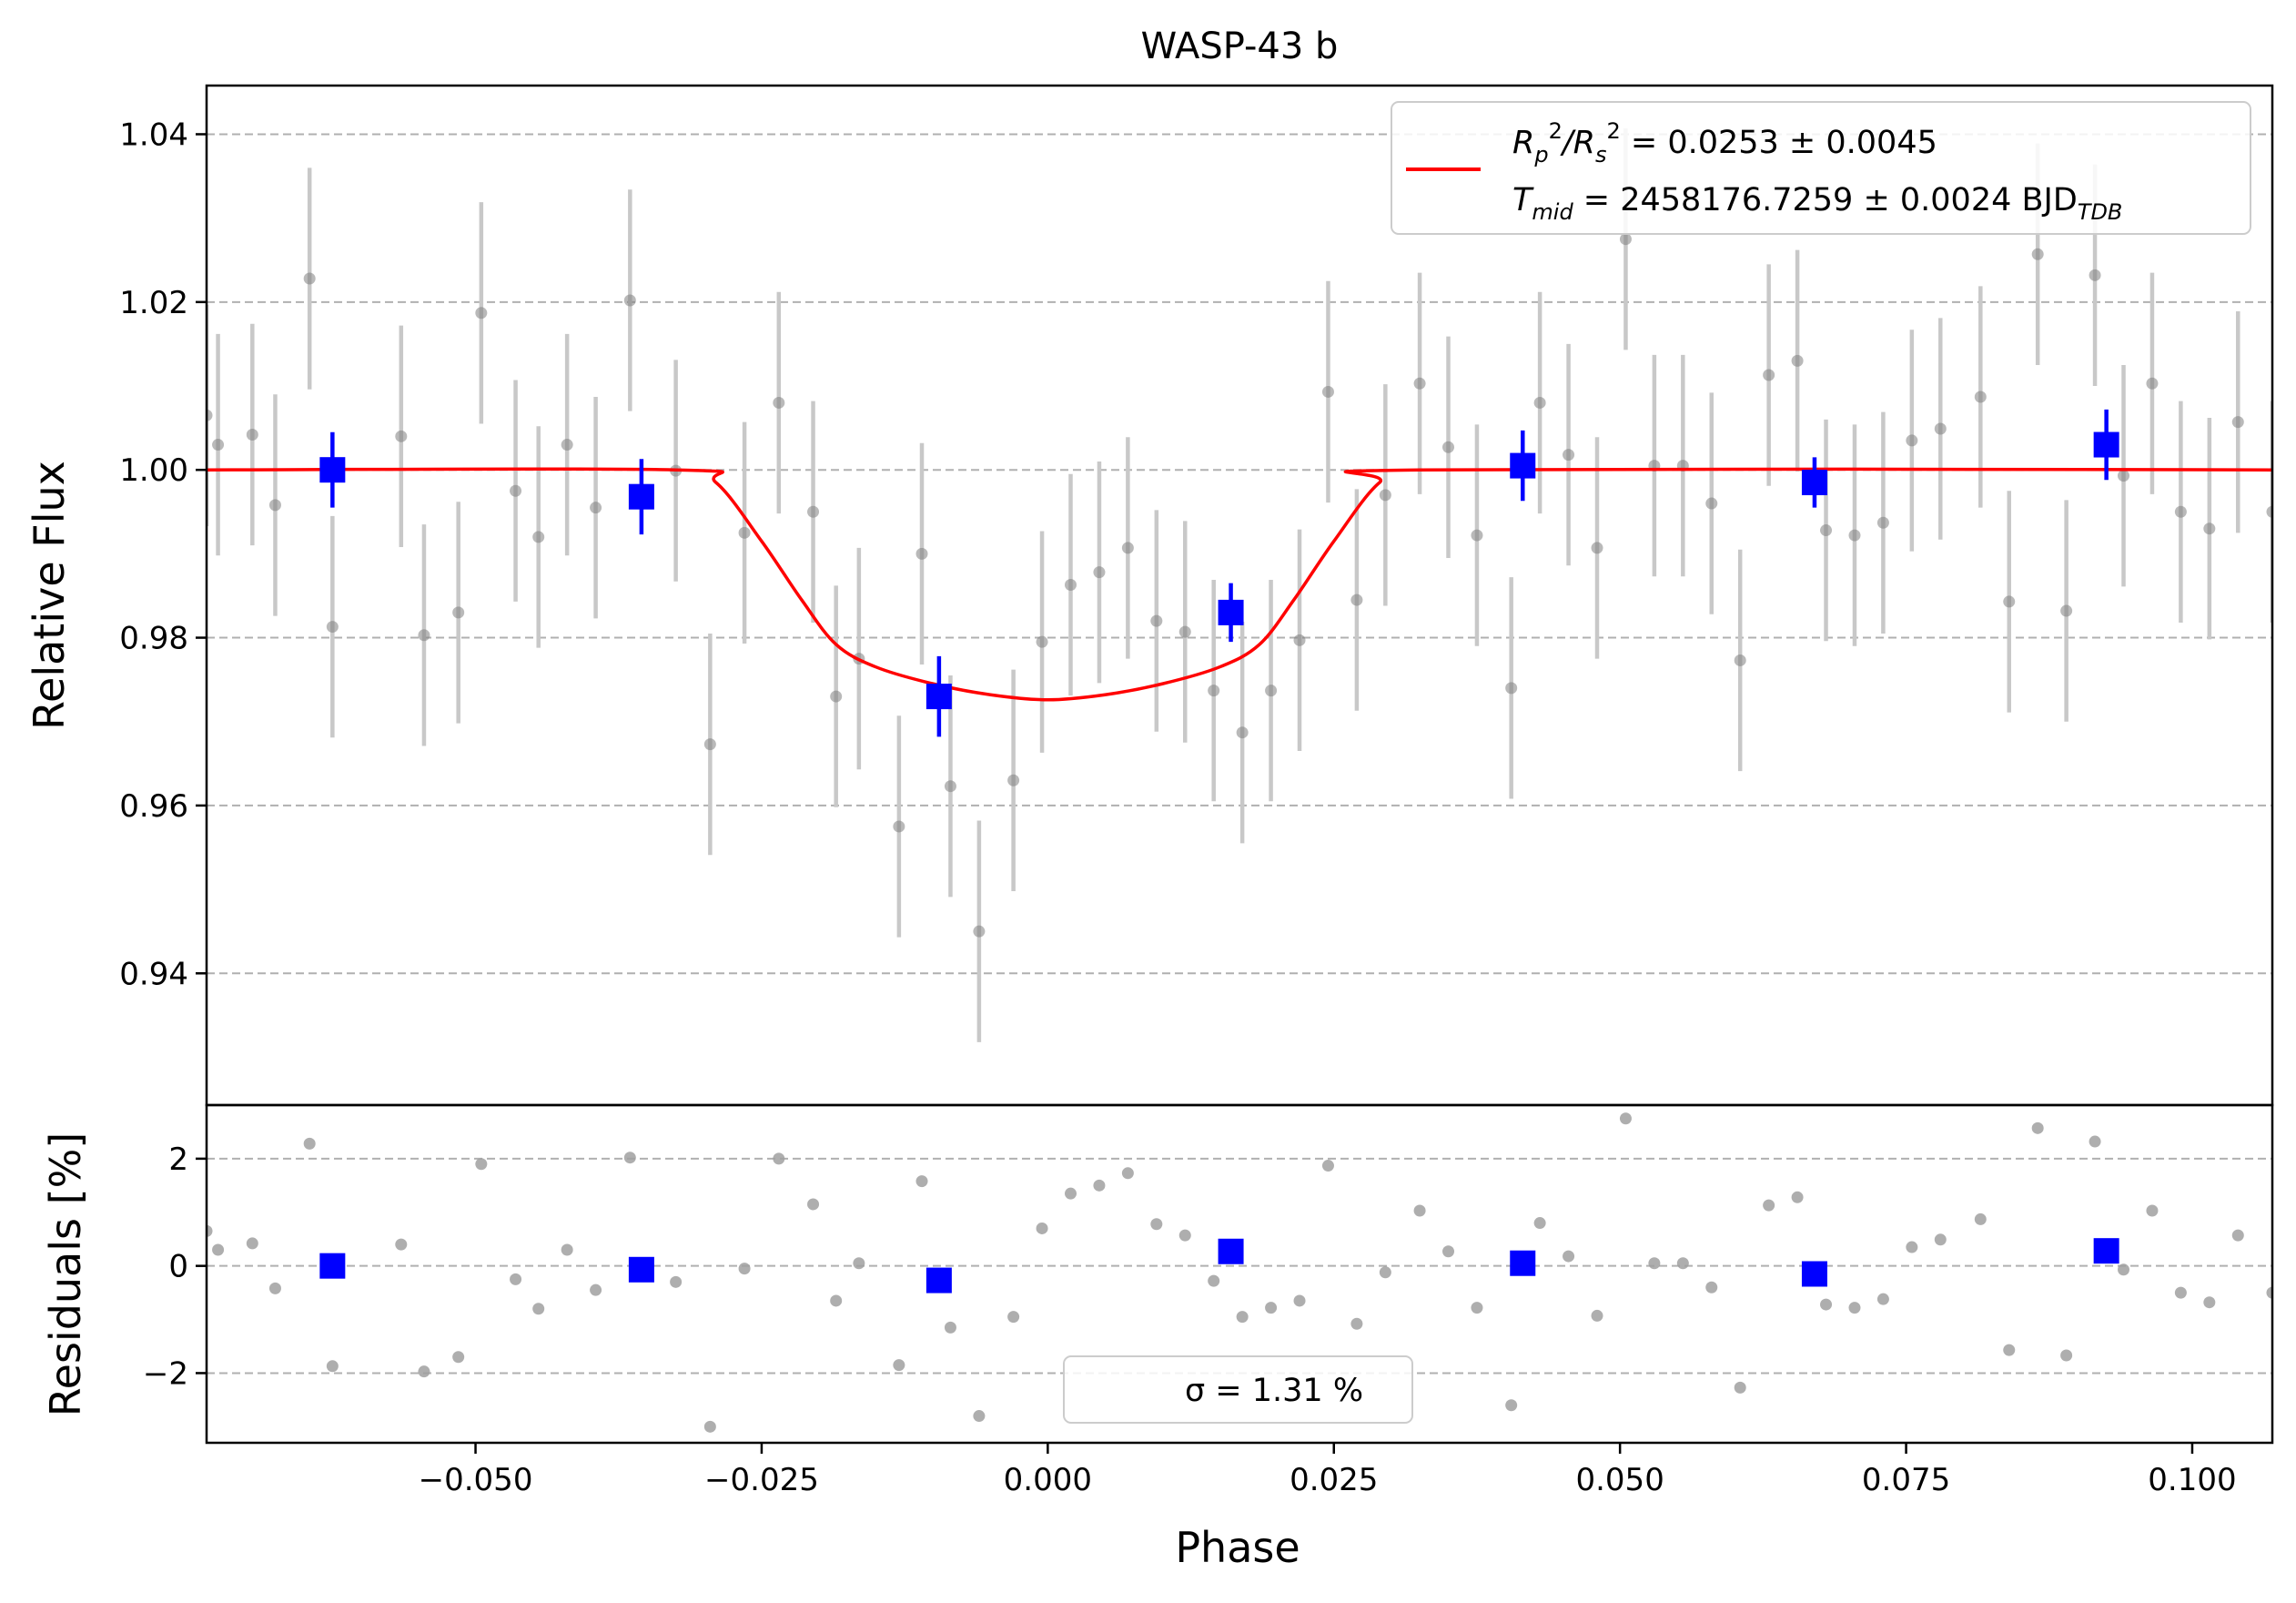  Describe the element at coordinates (178, 1267) in the screenshot. I see `residual-y-tick-label: 0` at that location.